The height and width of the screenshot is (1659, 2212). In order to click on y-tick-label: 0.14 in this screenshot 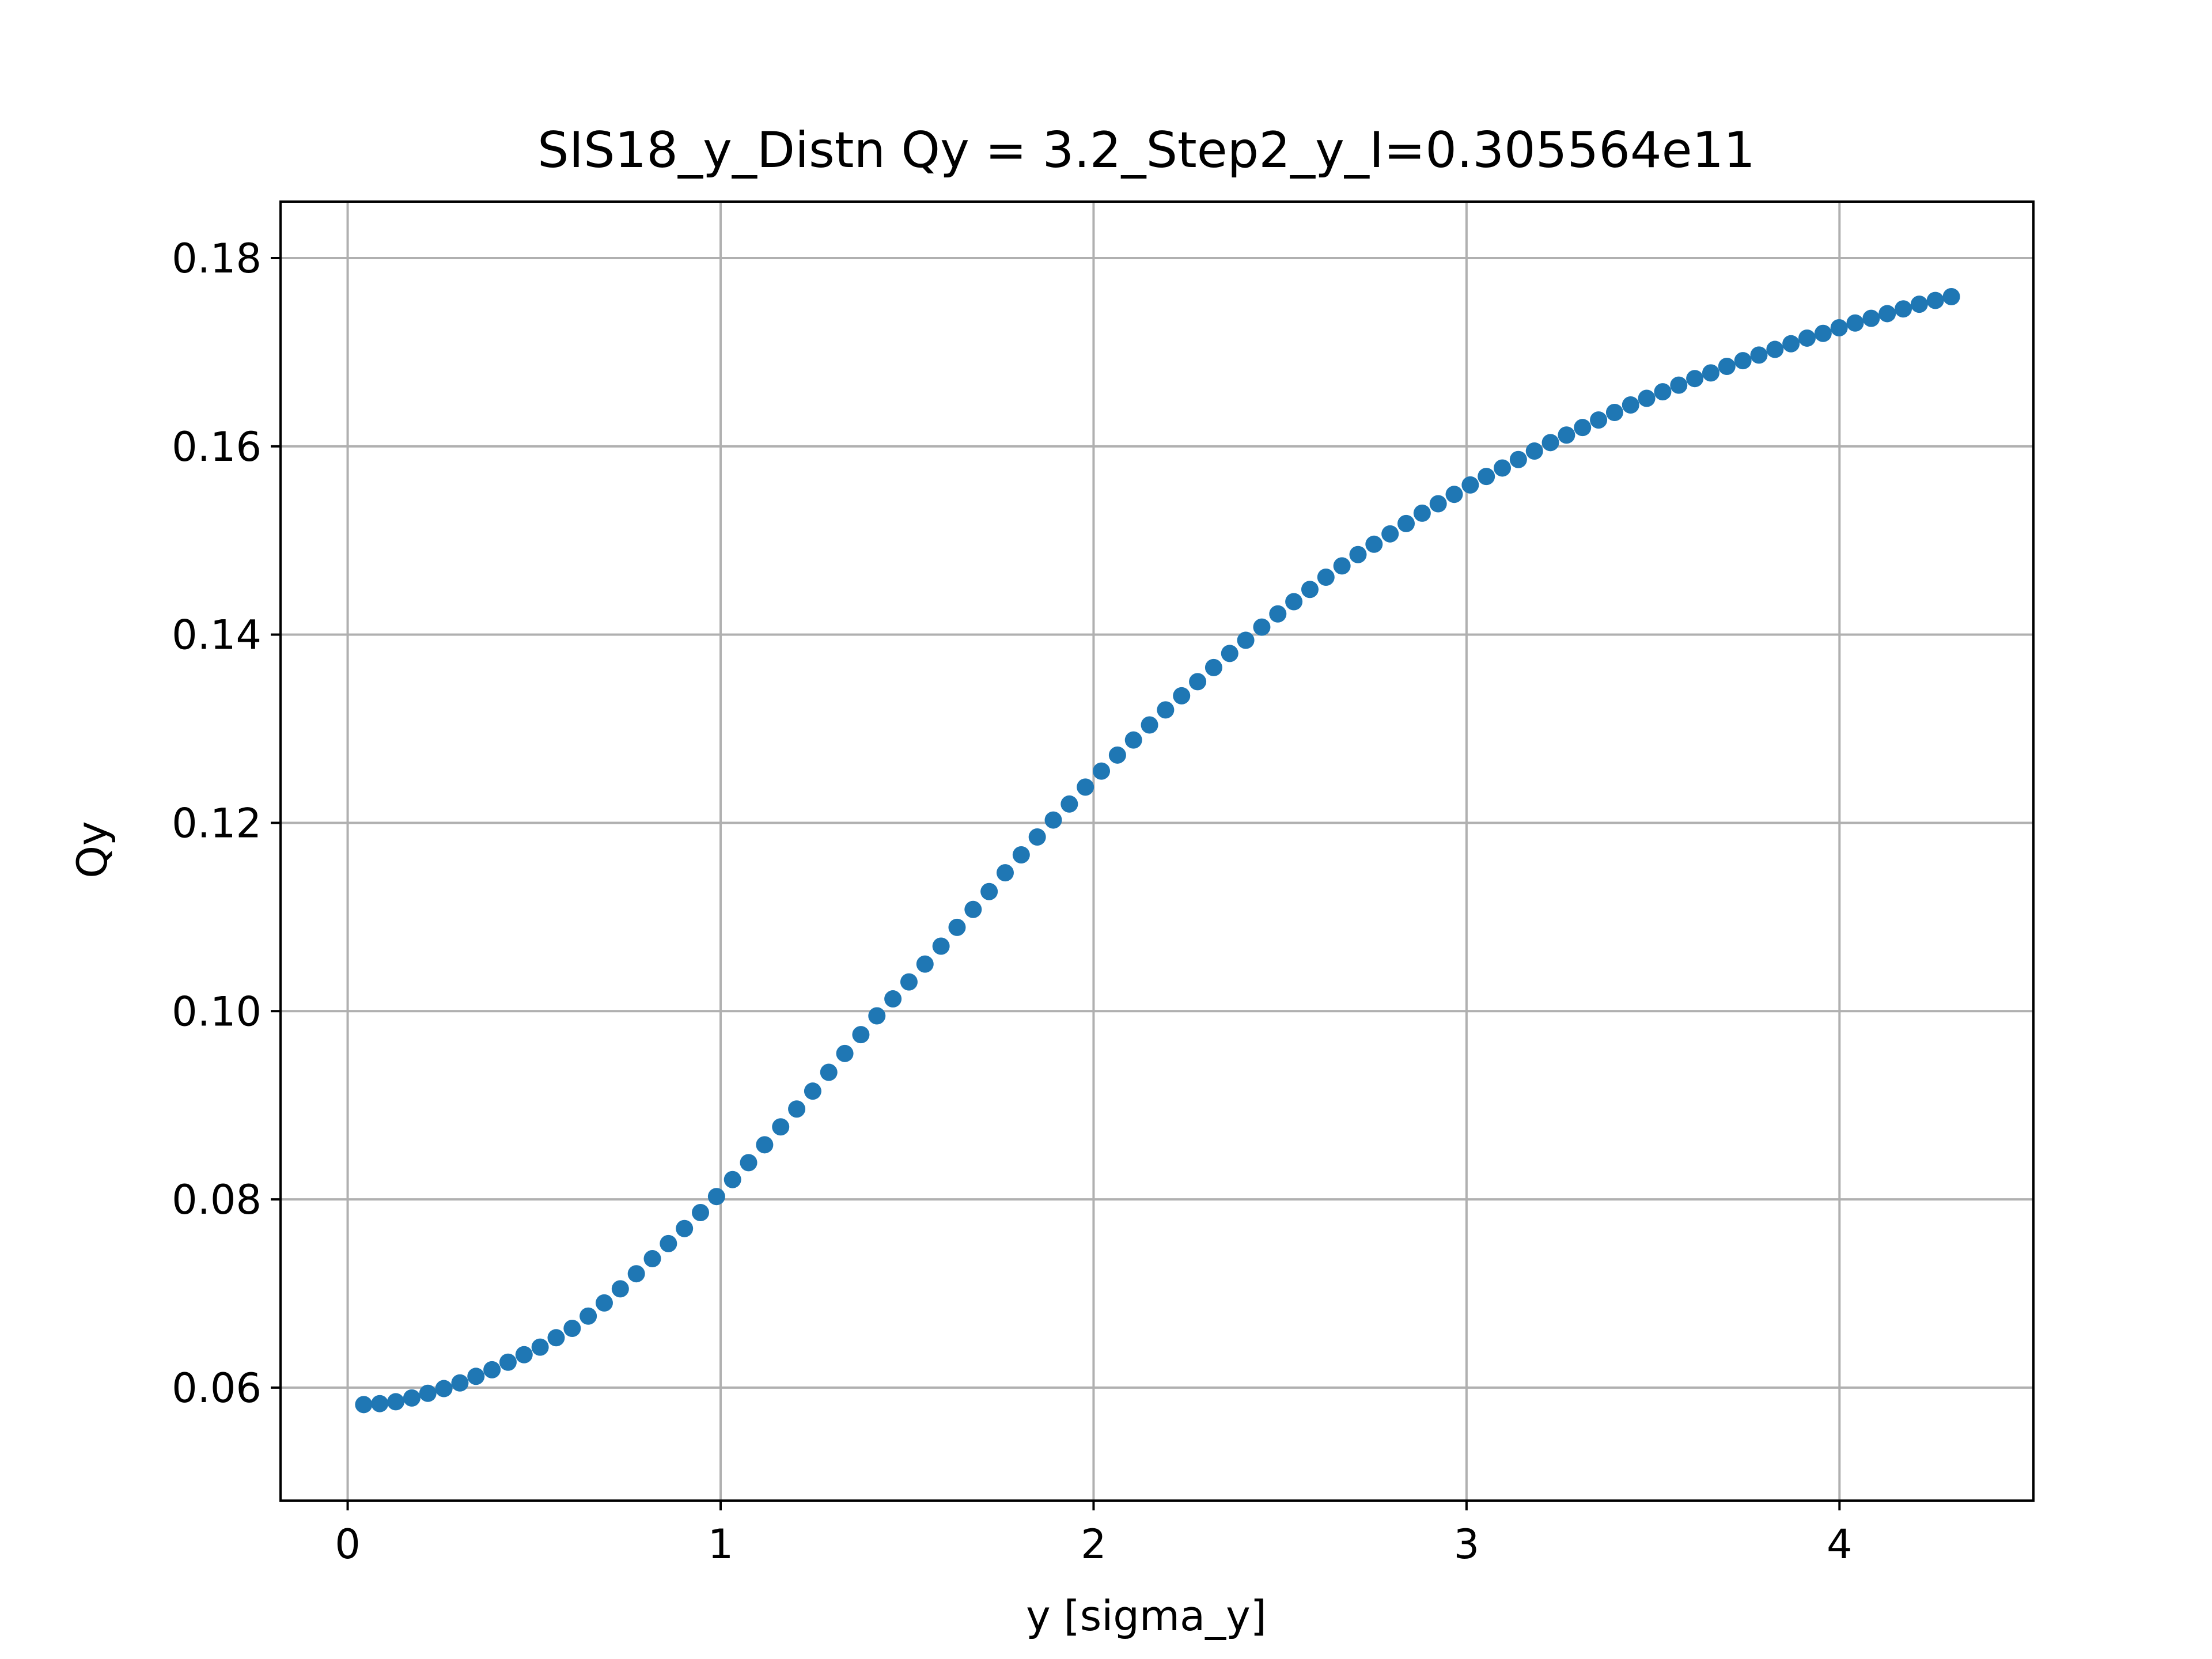, I will do `click(217, 635)`.